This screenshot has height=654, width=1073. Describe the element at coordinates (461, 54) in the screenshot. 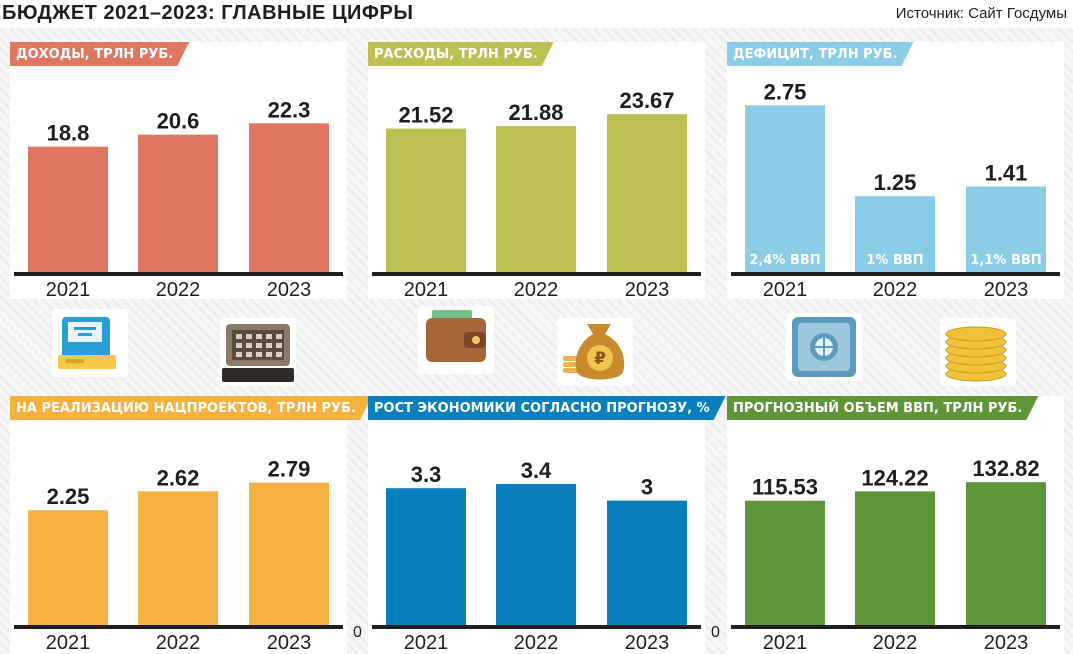

I see `panel-title: РАСХОДЫ, ТРЛН РУБ.` at that location.